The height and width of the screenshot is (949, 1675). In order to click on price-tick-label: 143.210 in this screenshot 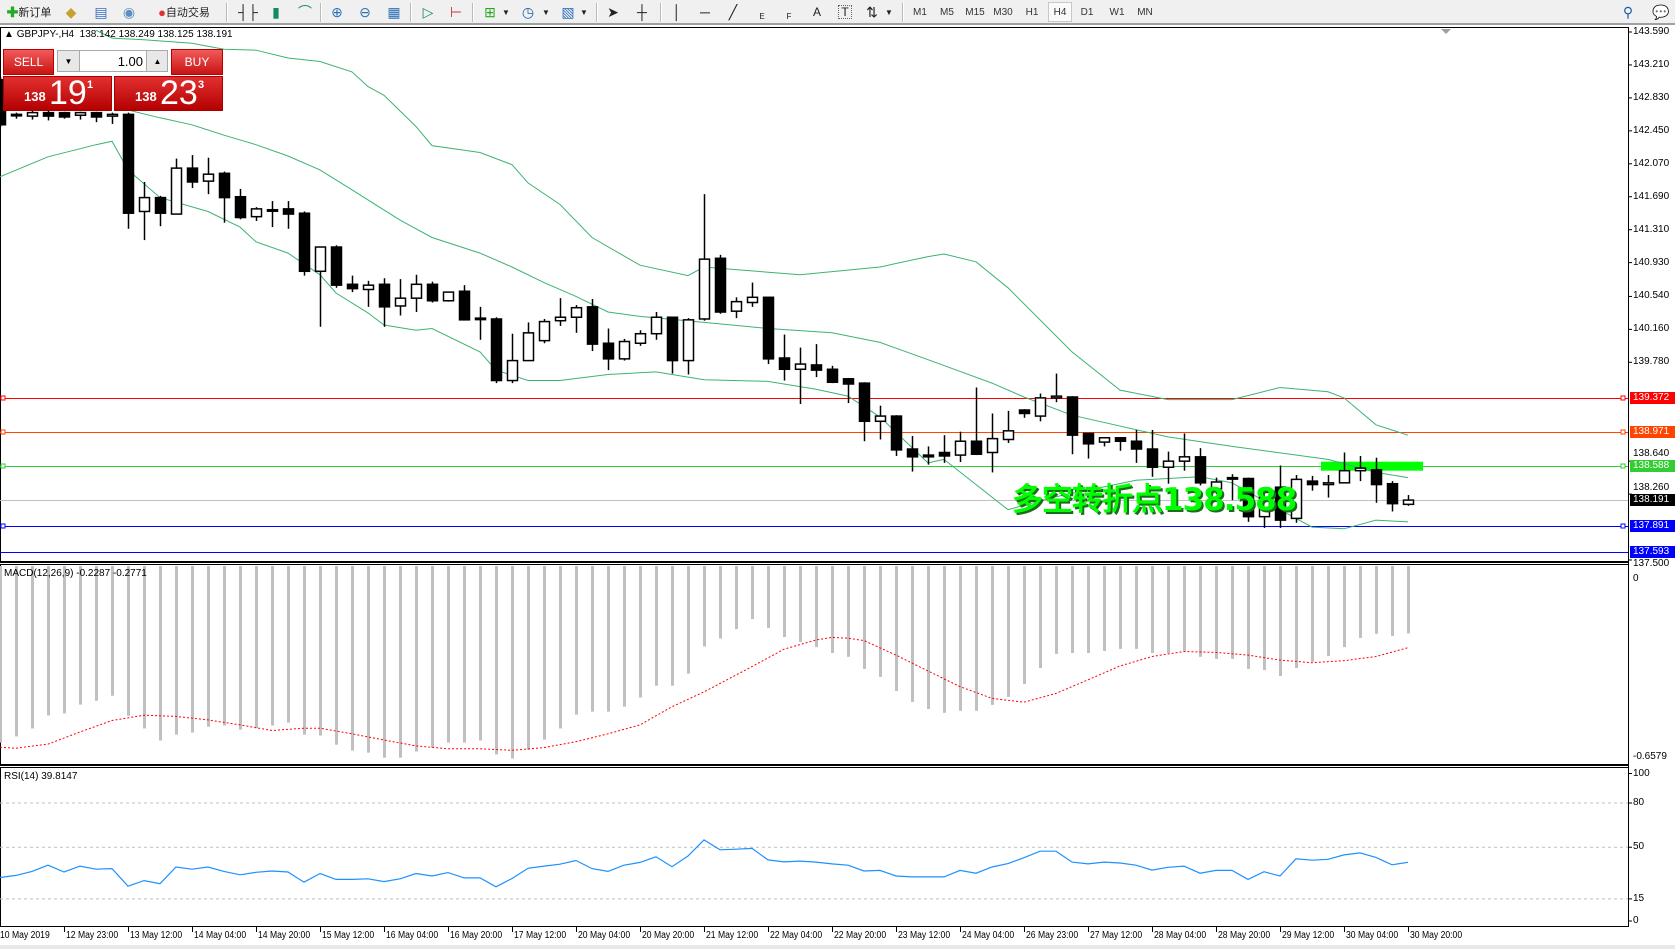, I will do `click(1651, 64)`.